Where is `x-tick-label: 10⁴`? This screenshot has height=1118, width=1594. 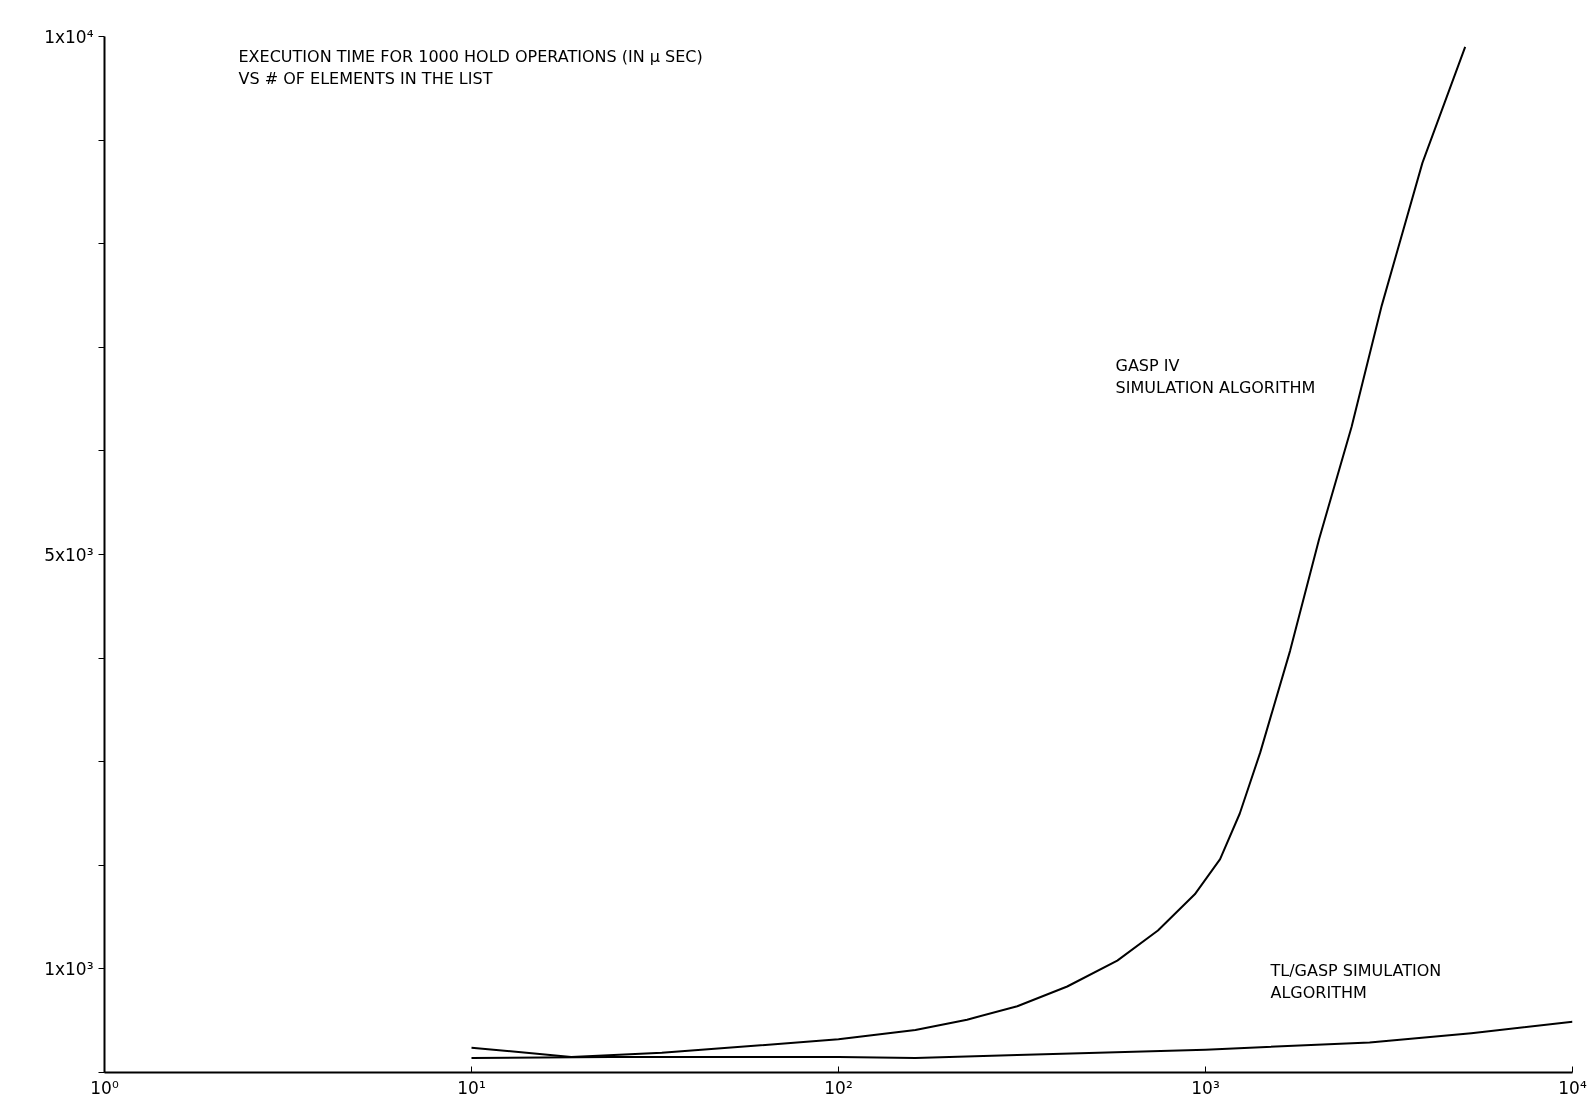 x-tick-label: 10⁴ is located at coordinates (1572, 1087).